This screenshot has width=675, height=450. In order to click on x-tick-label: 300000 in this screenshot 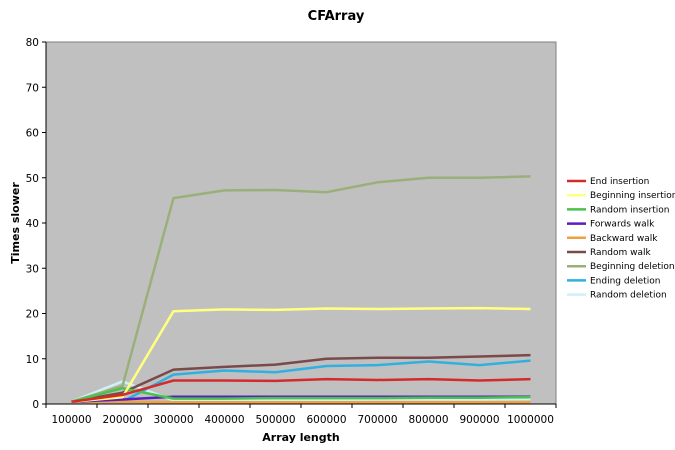, I will do `click(173, 420)`.